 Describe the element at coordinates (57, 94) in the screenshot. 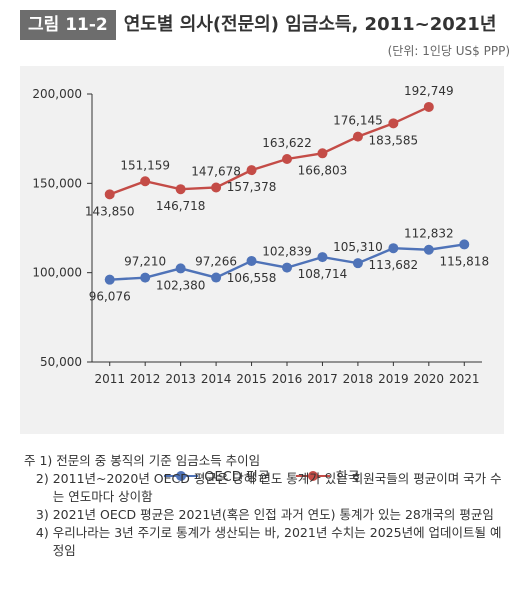

I see `y-tick-label: 200,000` at that location.